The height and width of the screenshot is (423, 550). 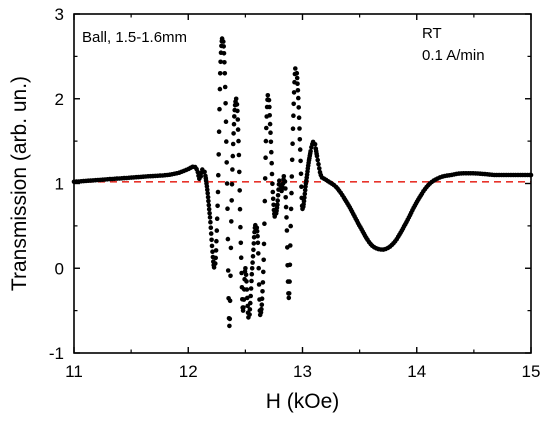 What do you see at coordinates (59, 184) in the screenshot?
I see `y-tick-label: 1` at bounding box center [59, 184].